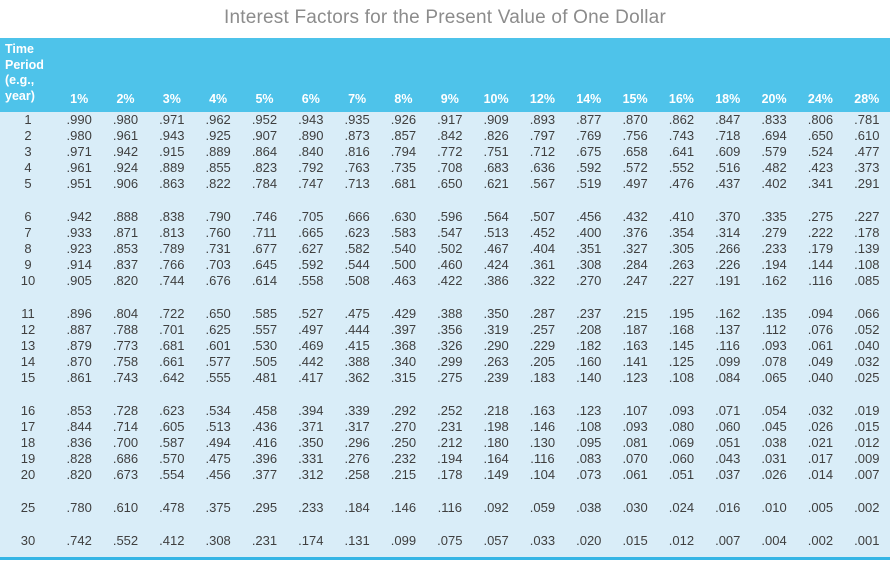 Image resolution: width=890 pixels, height=565 pixels. What do you see at coordinates (172, 313) in the screenshot?
I see `factor-cell: .722` at bounding box center [172, 313].